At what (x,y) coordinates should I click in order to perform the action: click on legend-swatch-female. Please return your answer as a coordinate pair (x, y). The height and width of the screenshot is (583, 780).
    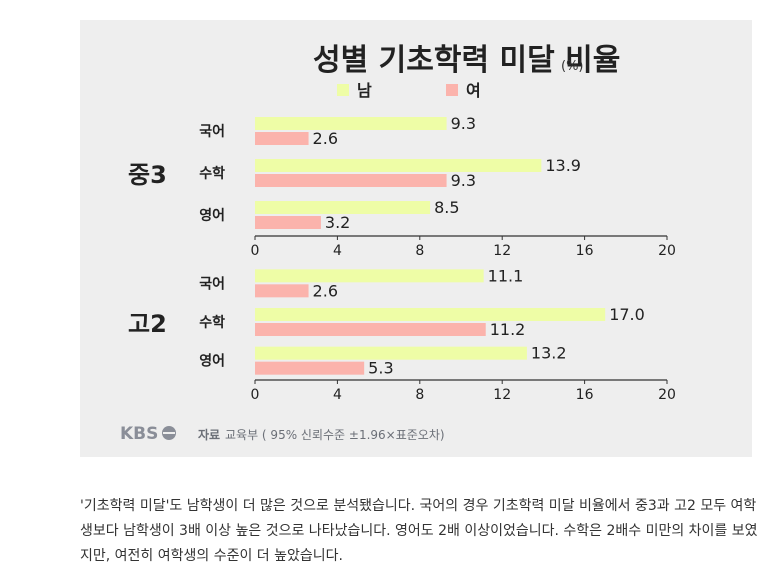
    Looking at the image, I should click on (452, 90).